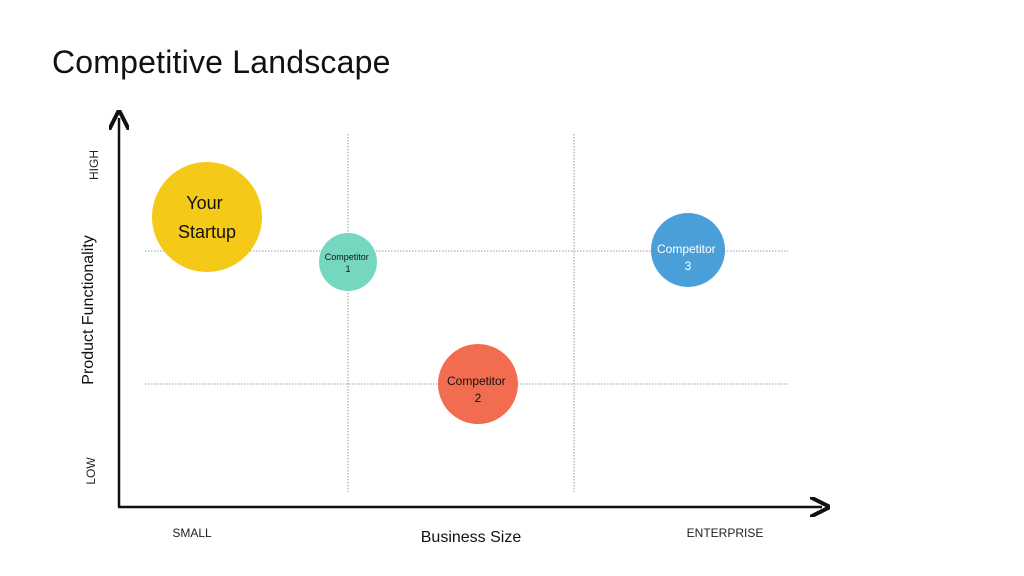  Describe the element at coordinates (192, 533) in the screenshot. I see `x-axis-low-label: SMALL` at that location.